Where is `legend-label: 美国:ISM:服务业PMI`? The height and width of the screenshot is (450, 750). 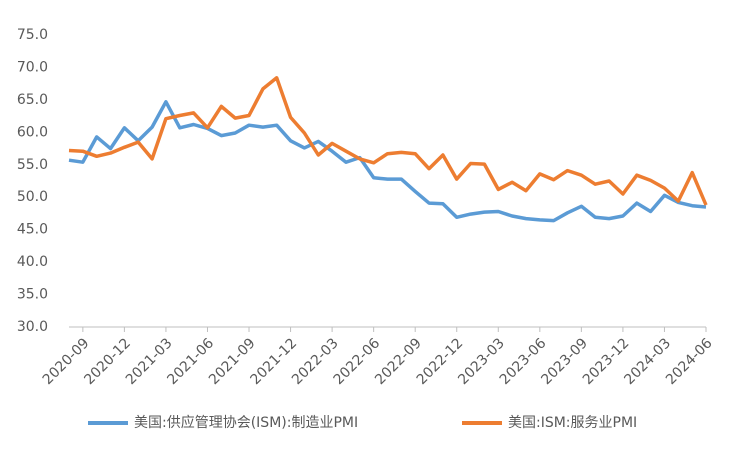
legend-label: 美国:ISM:服务业PMI is located at coordinates (572, 423).